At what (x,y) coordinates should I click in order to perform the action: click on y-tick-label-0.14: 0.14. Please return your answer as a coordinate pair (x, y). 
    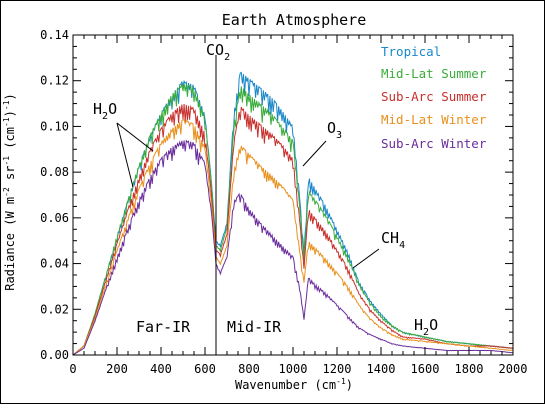
    Looking at the image, I should click on (54, 35).